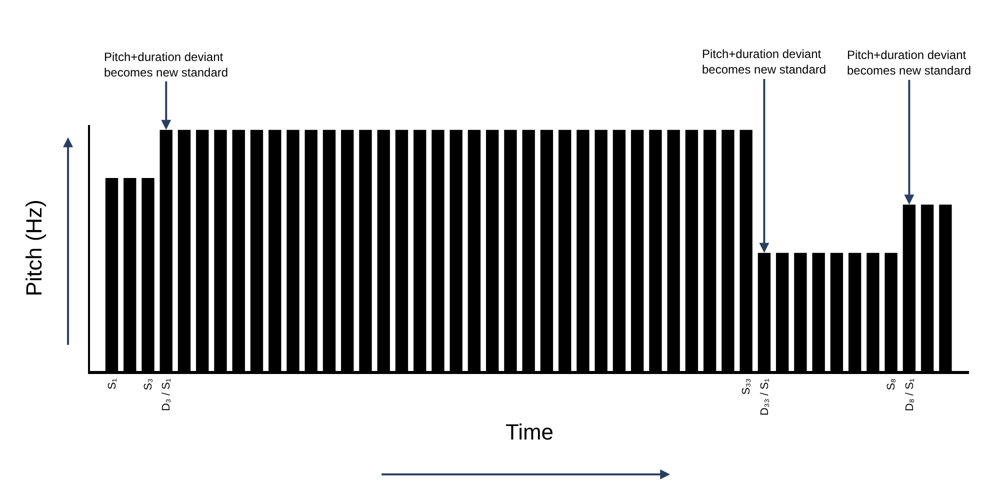 The width and height of the screenshot is (984, 481). What do you see at coordinates (529, 431) in the screenshot?
I see `x-axis-title: Time` at bounding box center [529, 431].